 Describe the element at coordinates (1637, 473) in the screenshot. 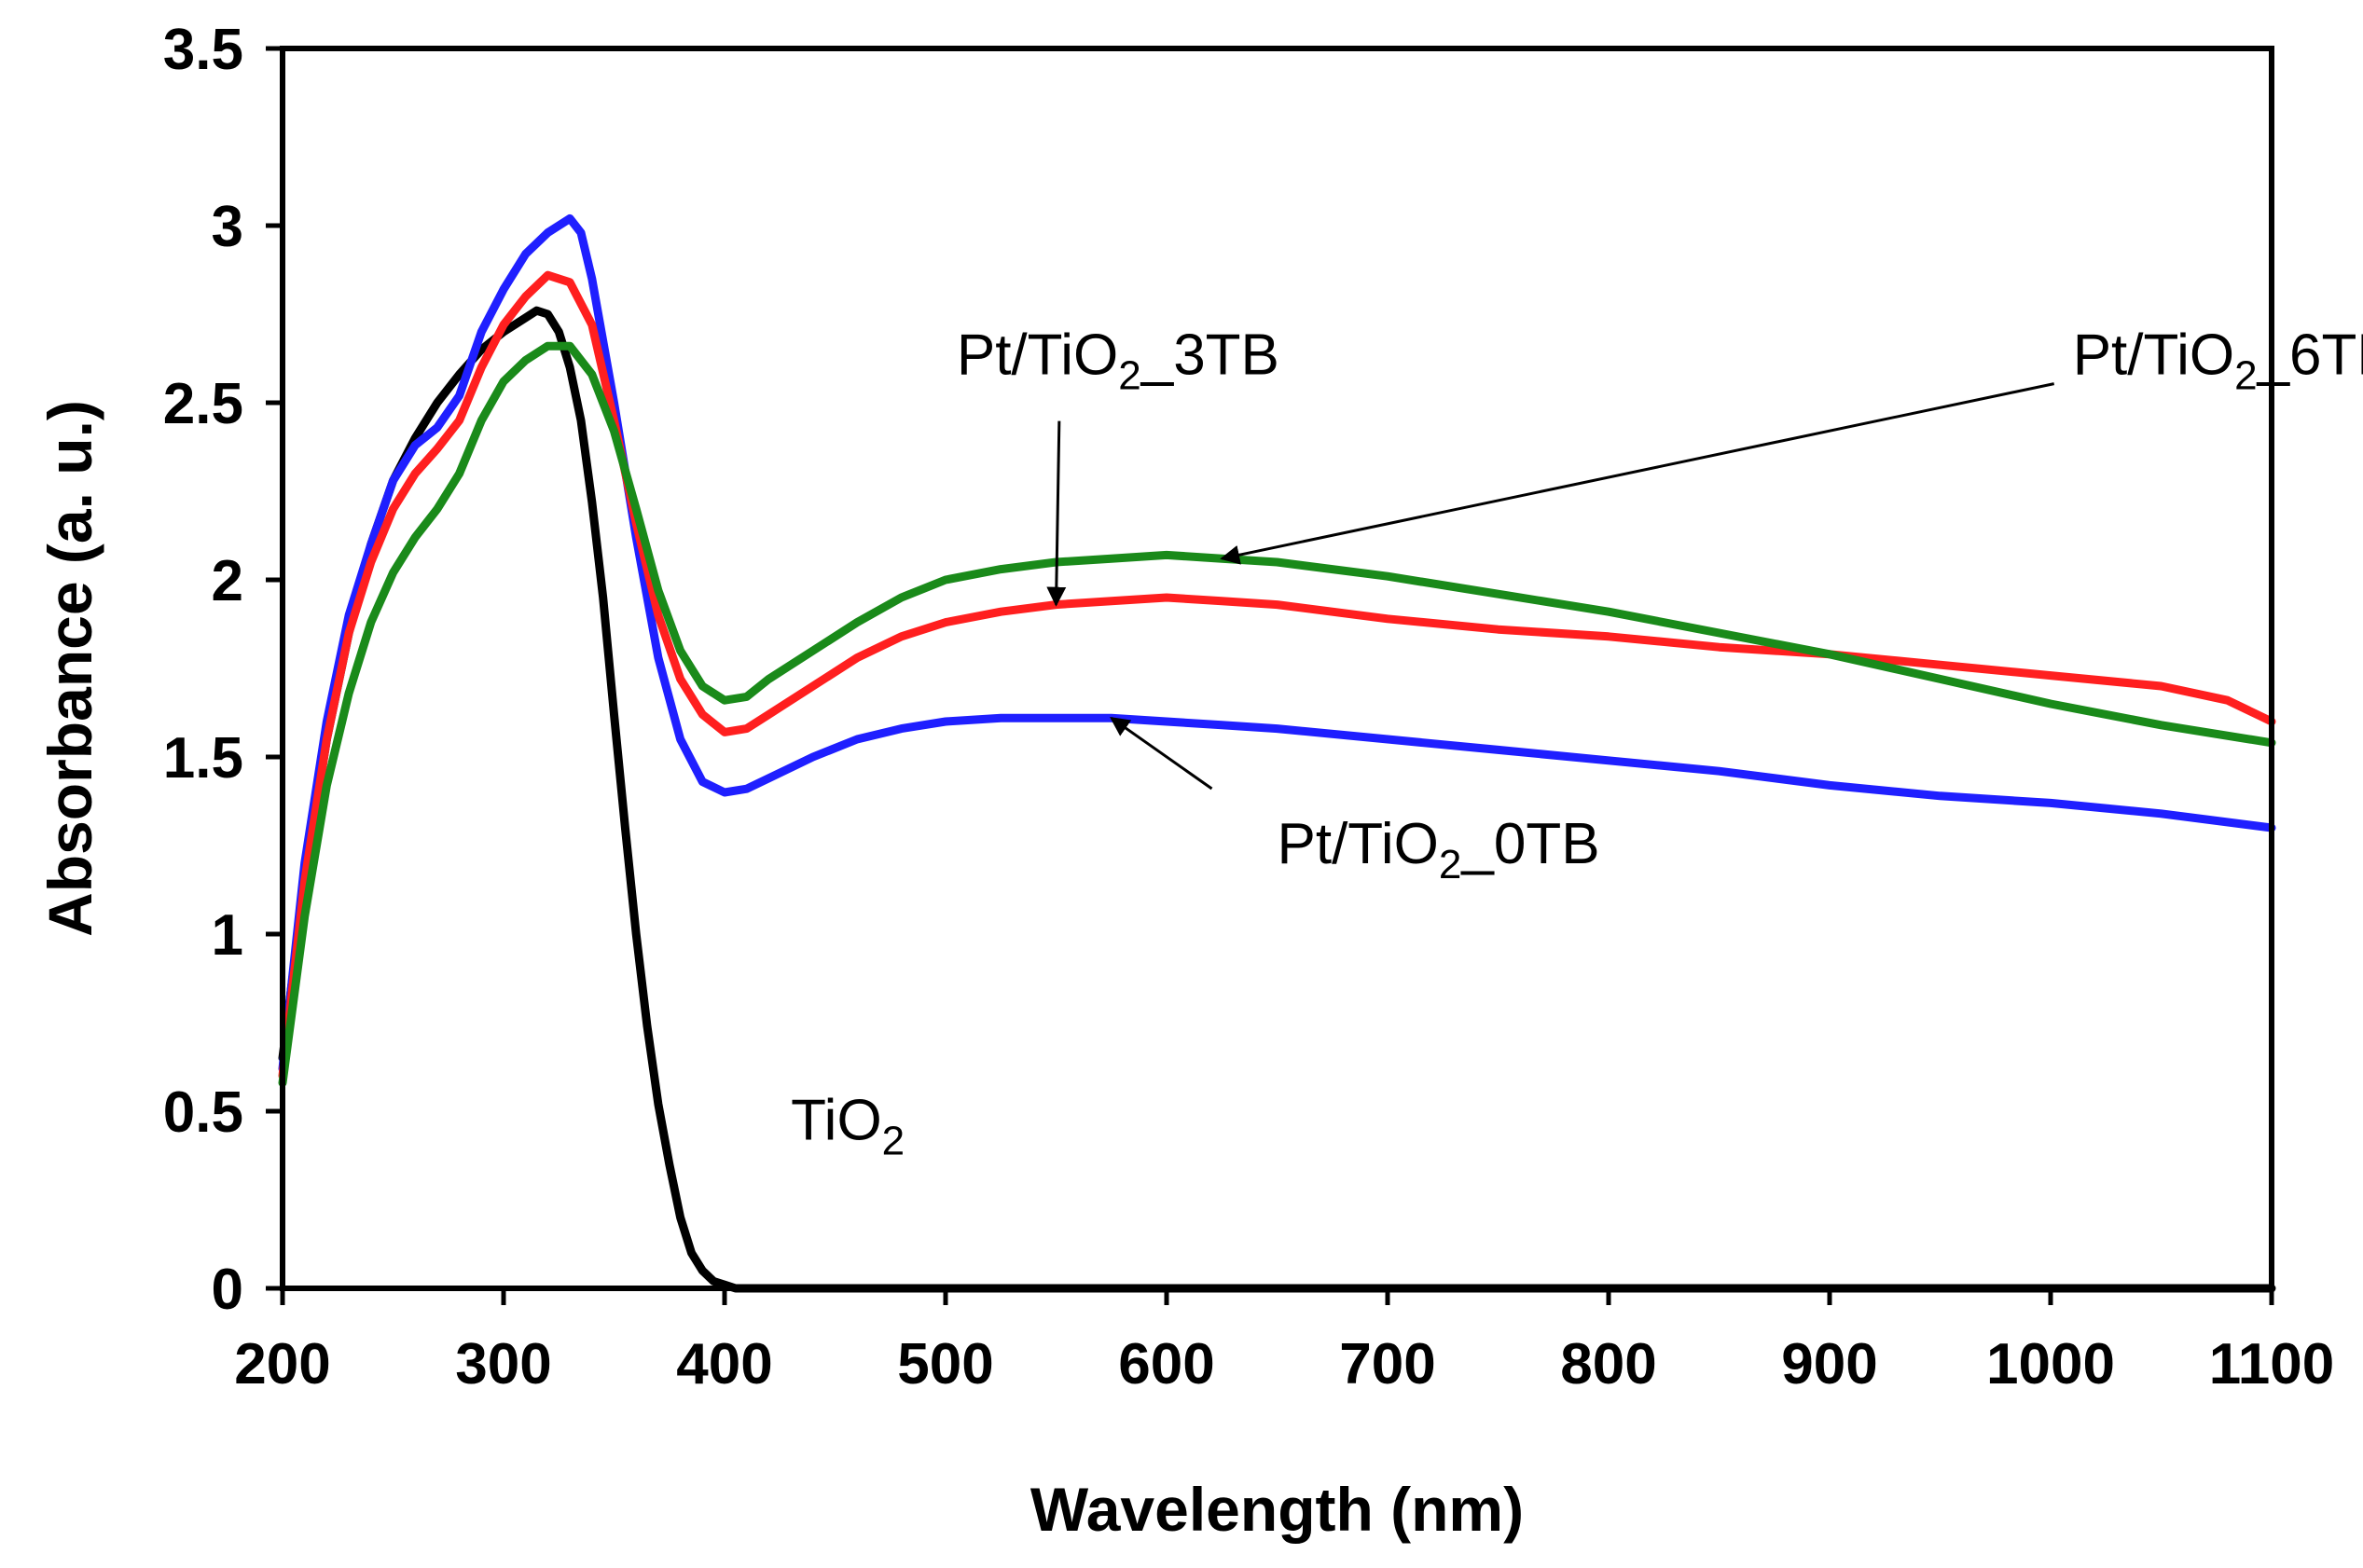

I see `annotation-arrow-pt-tio2-6tb` at that location.